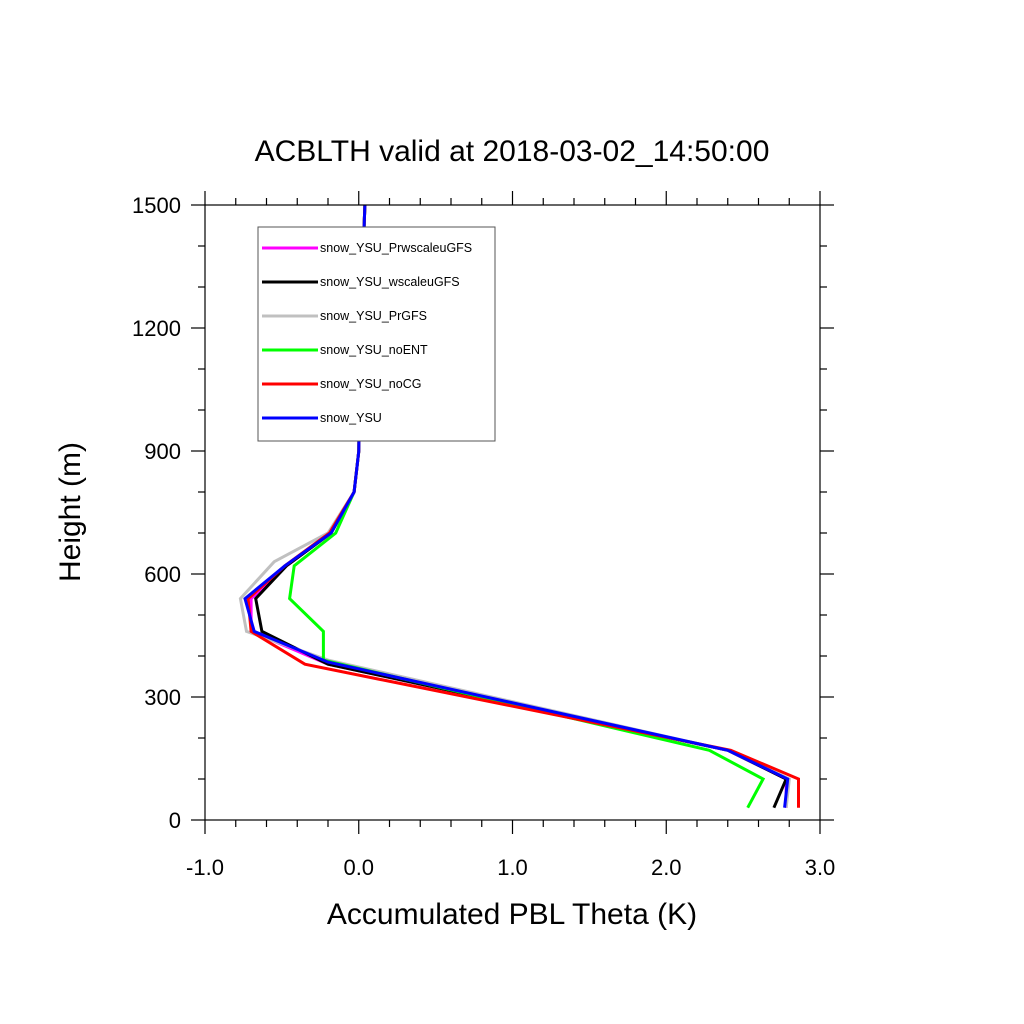 Image resolution: width=1024 pixels, height=1024 pixels. What do you see at coordinates (156, 205) in the screenshot?
I see `y-tick-label: 1500` at bounding box center [156, 205].